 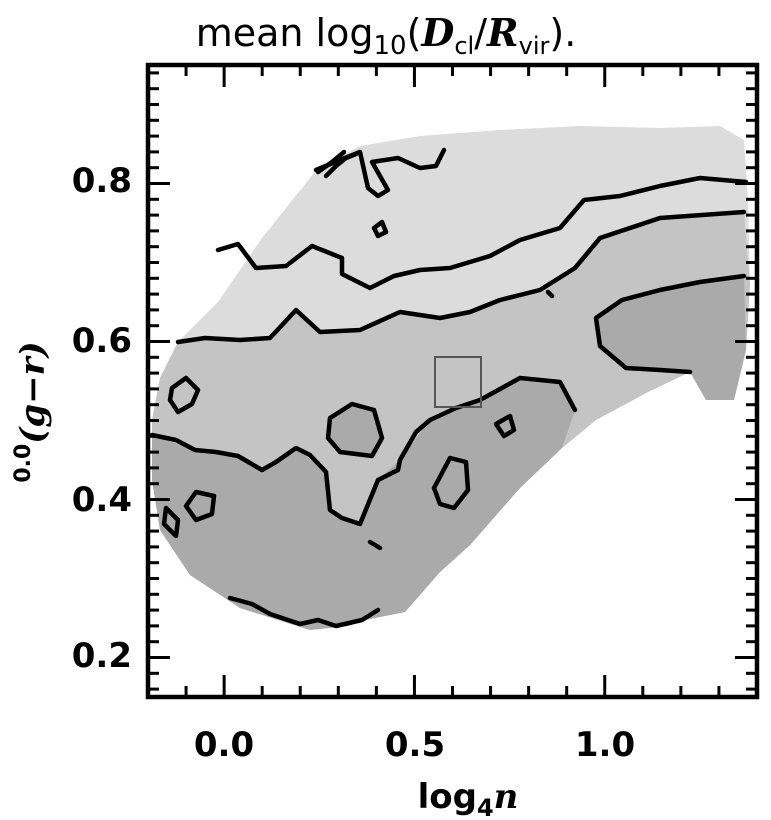 What do you see at coordinates (224, 745) in the screenshot?
I see `x-tick-label-0: 0.0` at bounding box center [224, 745].